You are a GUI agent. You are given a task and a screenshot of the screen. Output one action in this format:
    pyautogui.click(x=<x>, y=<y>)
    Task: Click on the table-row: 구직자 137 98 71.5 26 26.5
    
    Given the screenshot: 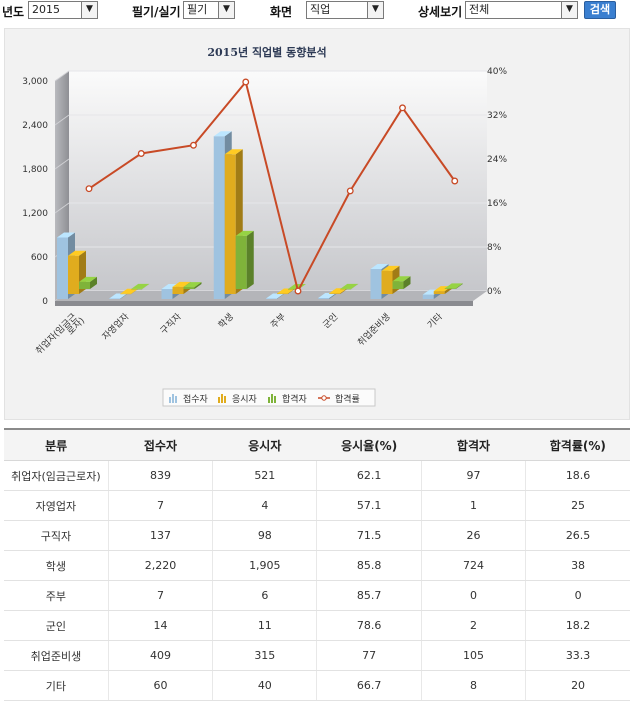 What is the action you would take?
    pyautogui.click(x=317, y=535)
    